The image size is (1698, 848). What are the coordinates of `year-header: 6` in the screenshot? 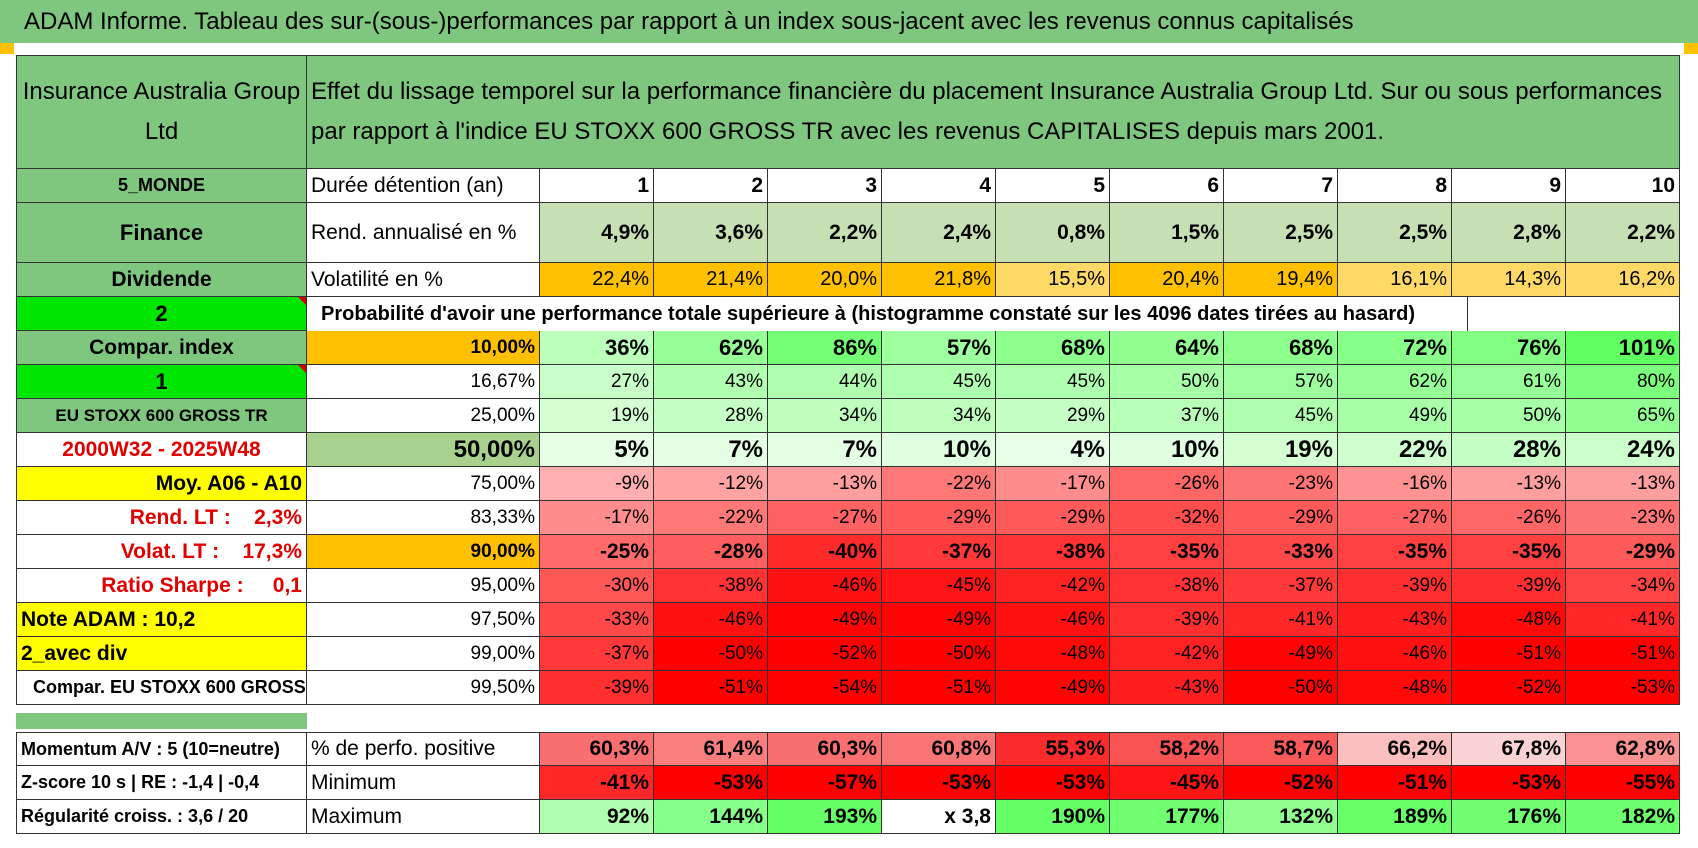 It's located at (1167, 186).